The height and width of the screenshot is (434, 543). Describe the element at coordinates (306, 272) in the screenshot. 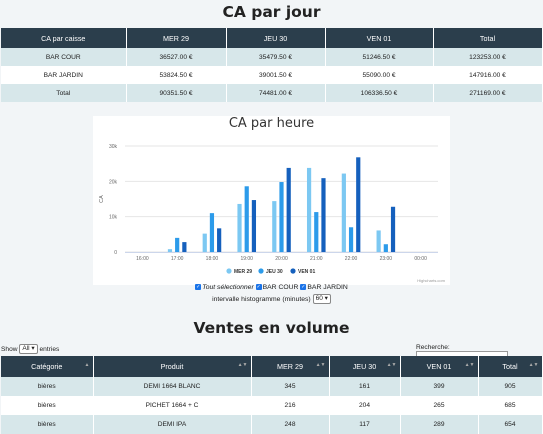

I see `legend-label: VEN 01` at that location.